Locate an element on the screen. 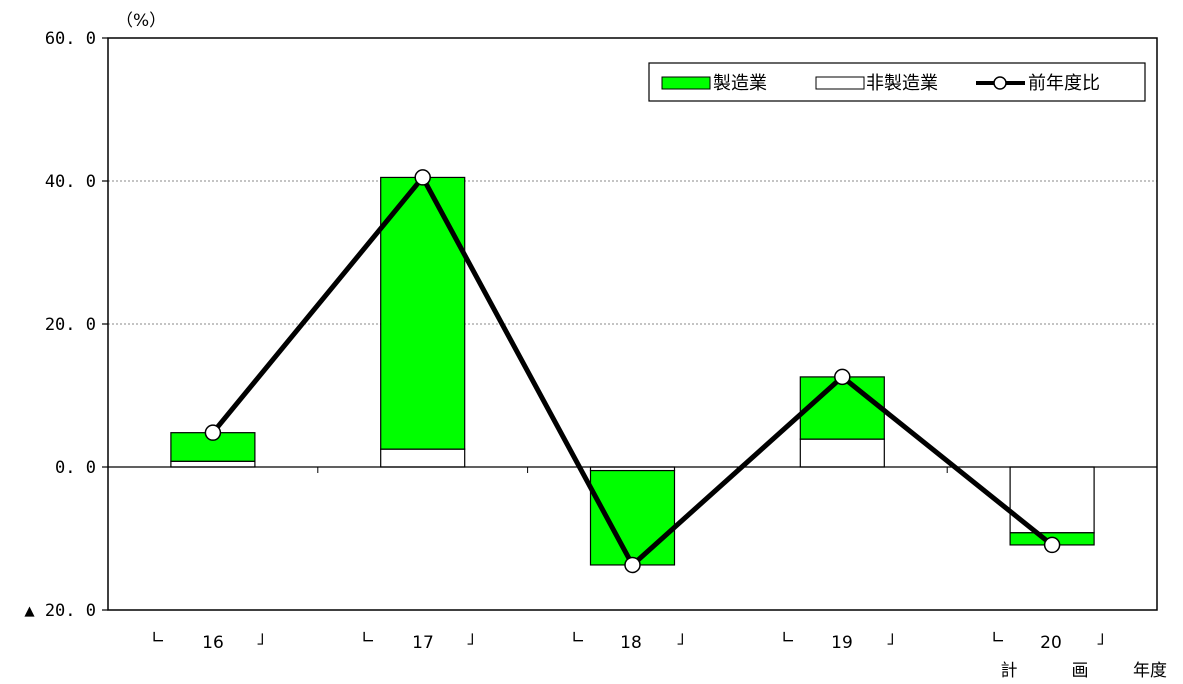 The width and height of the screenshot is (1183, 684). x-note-ga: 画 is located at coordinates (1080, 671).